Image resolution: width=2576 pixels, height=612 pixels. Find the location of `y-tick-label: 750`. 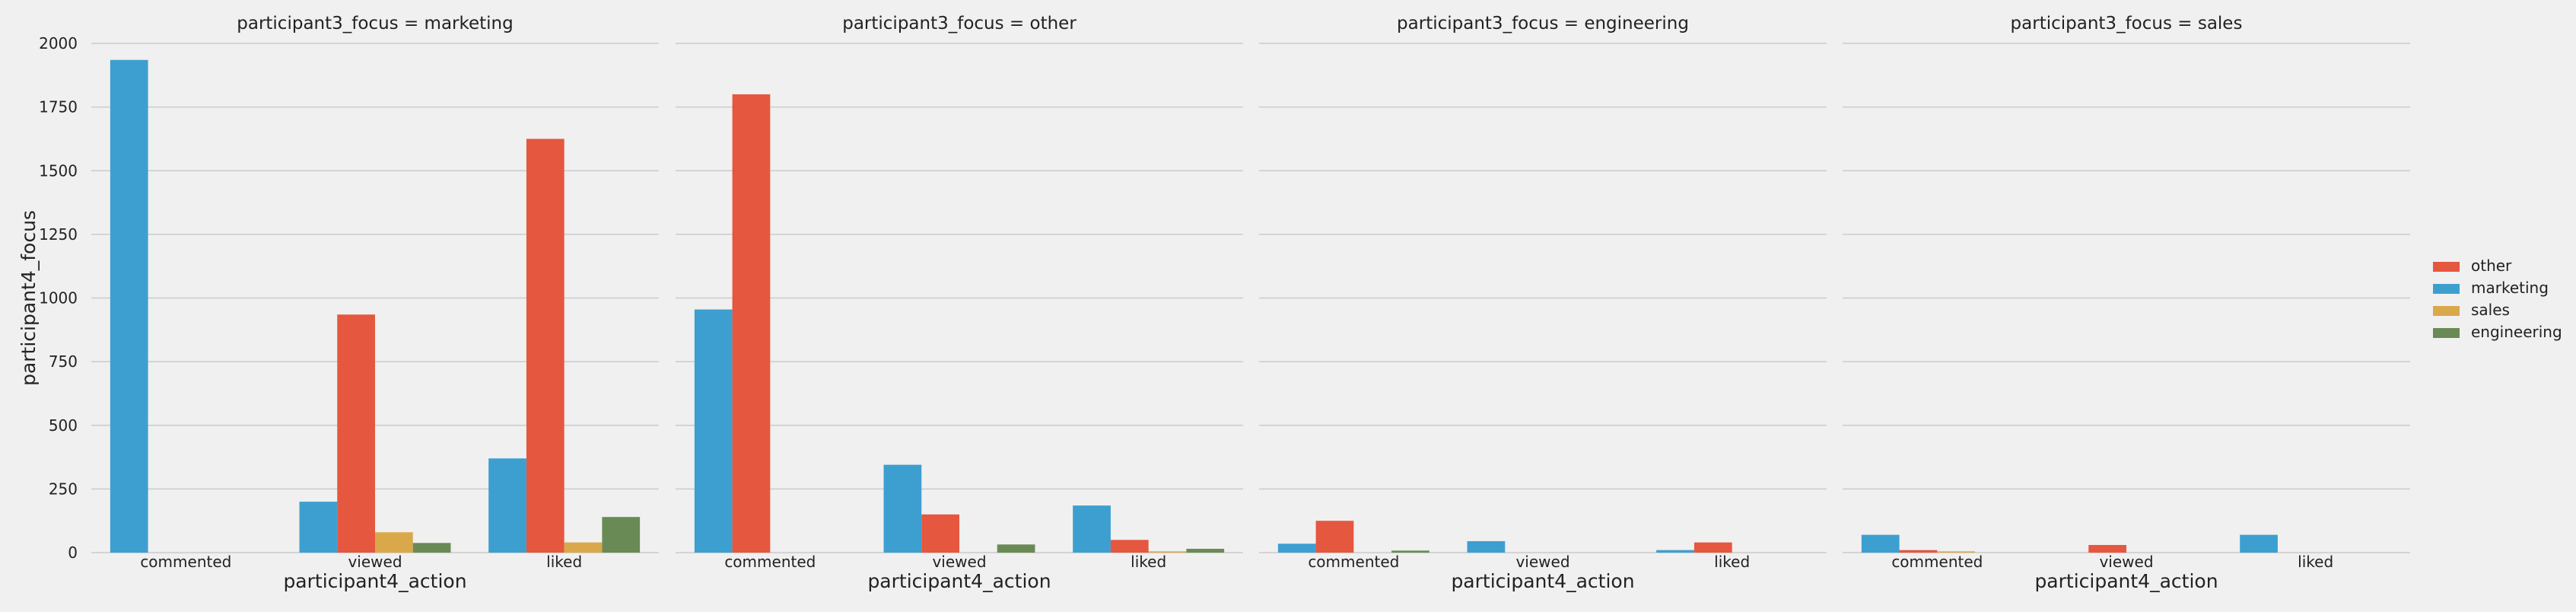

y-tick-label: 750 is located at coordinates (63, 361).